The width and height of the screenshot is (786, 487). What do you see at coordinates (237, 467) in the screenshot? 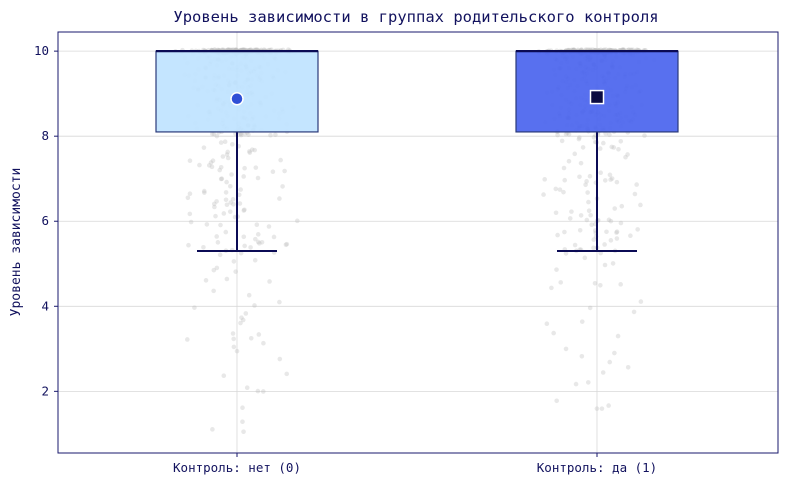
I see `x-tick-label: Контроль: нет (0)` at bounding box center [237, 467].